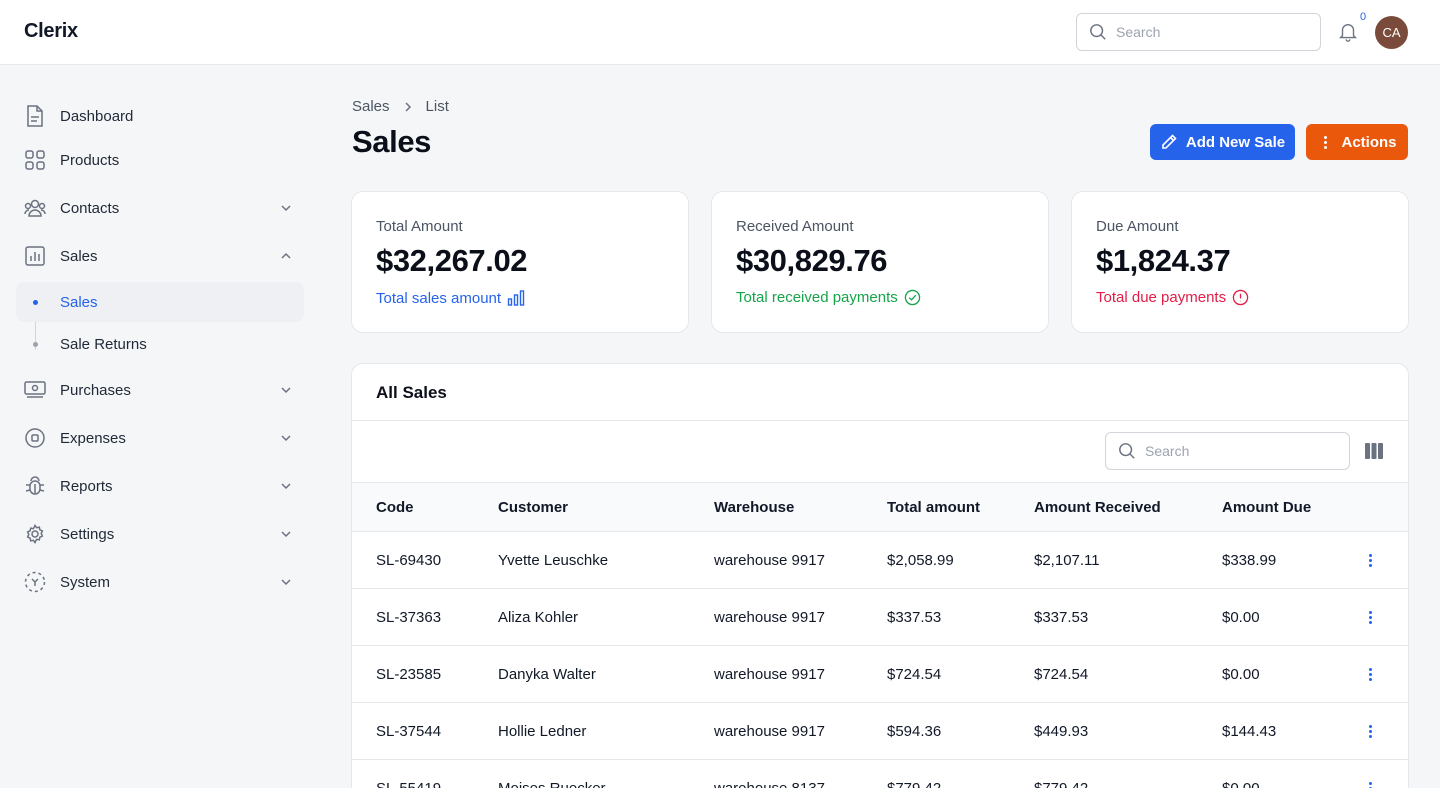 The height and width of the screenshot is (788, 1440). What do you see at coordinates (371, 106) in the screenshot?
I see `breadcrumb-root: Sales` at bounding box center [371, 106].